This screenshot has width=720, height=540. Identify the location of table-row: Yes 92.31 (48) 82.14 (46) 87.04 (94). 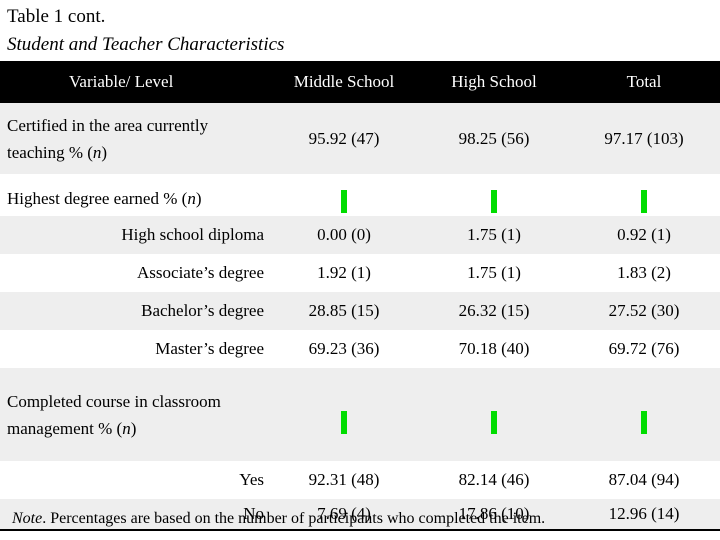
(360, 480).